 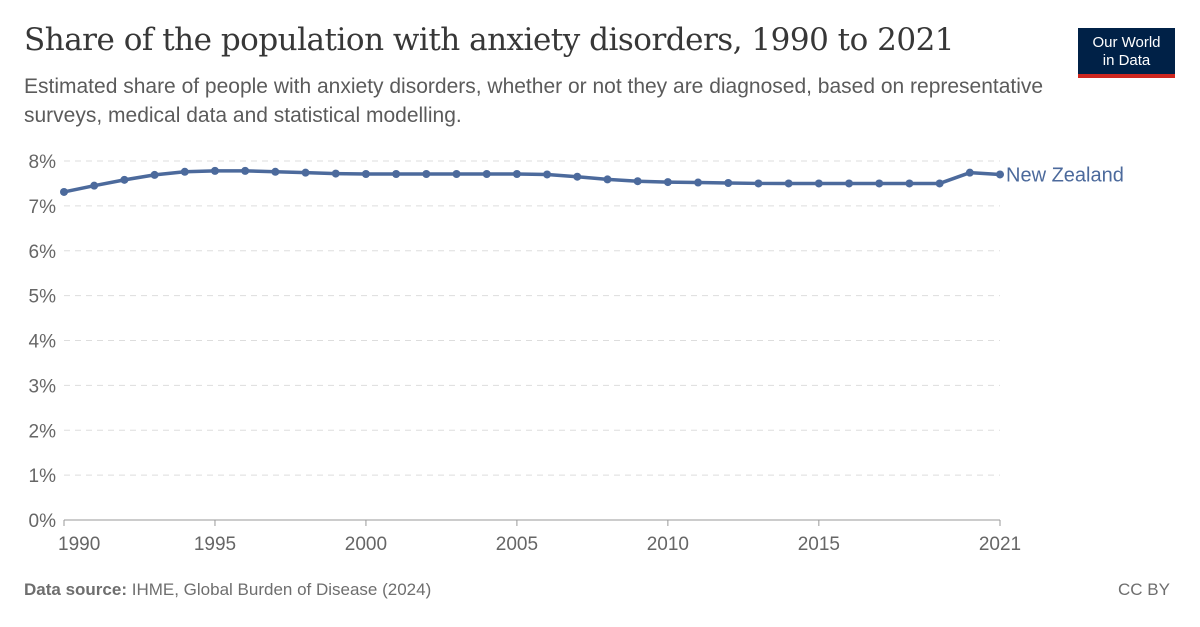 I want to click on y-tick-label: 5%, so click(x=43, y=297).